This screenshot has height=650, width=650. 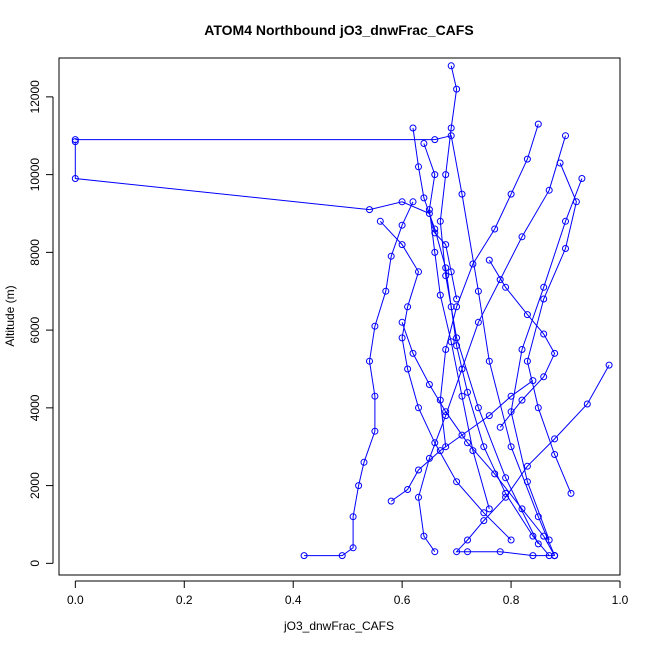 What do you see at coordinates (338, 30) in the screenshot?
I see `chart-title: ATOM4 Northbound jO3_dnwFrac_CAFS` at bounding box center [338, 30].